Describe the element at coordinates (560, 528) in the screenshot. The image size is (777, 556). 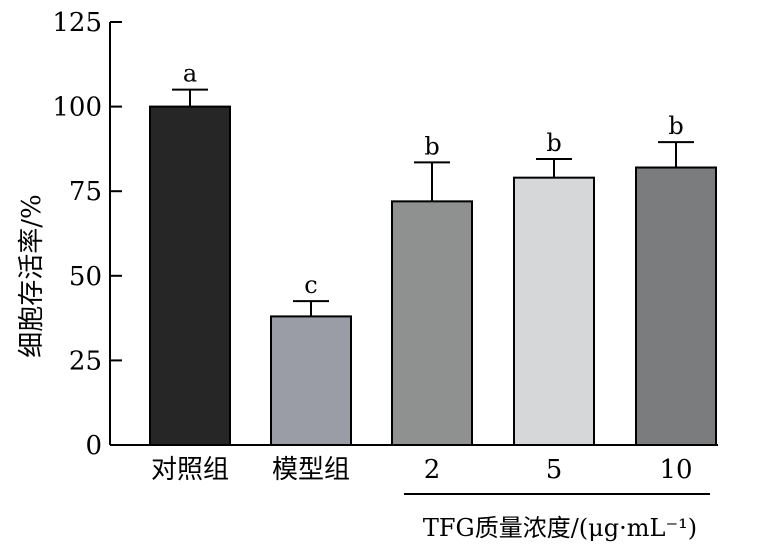
I see `x-group-label: TFG质量浓度/(μg·mL⁻¹)` at that location.